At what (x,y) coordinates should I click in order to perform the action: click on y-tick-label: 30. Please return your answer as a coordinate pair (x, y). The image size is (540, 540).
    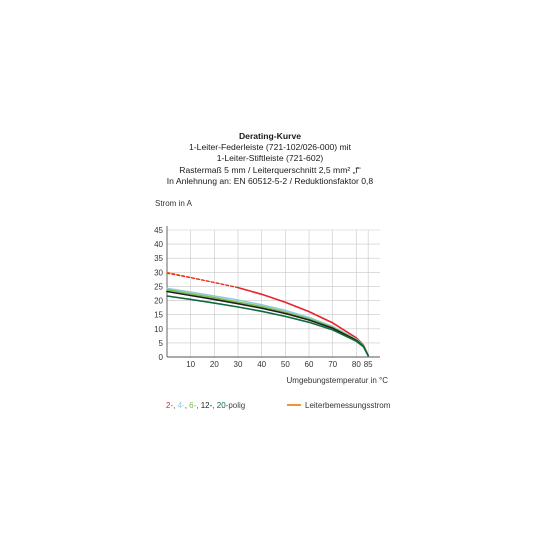
    Looking at the image, I should click on (158, 272).